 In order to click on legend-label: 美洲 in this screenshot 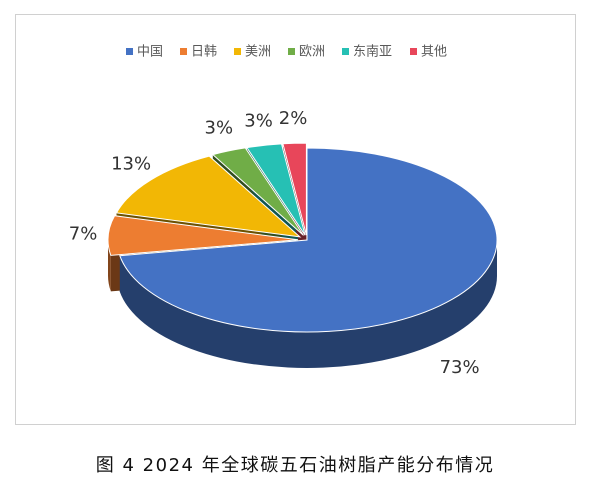, I will do `click(258, 52)`.